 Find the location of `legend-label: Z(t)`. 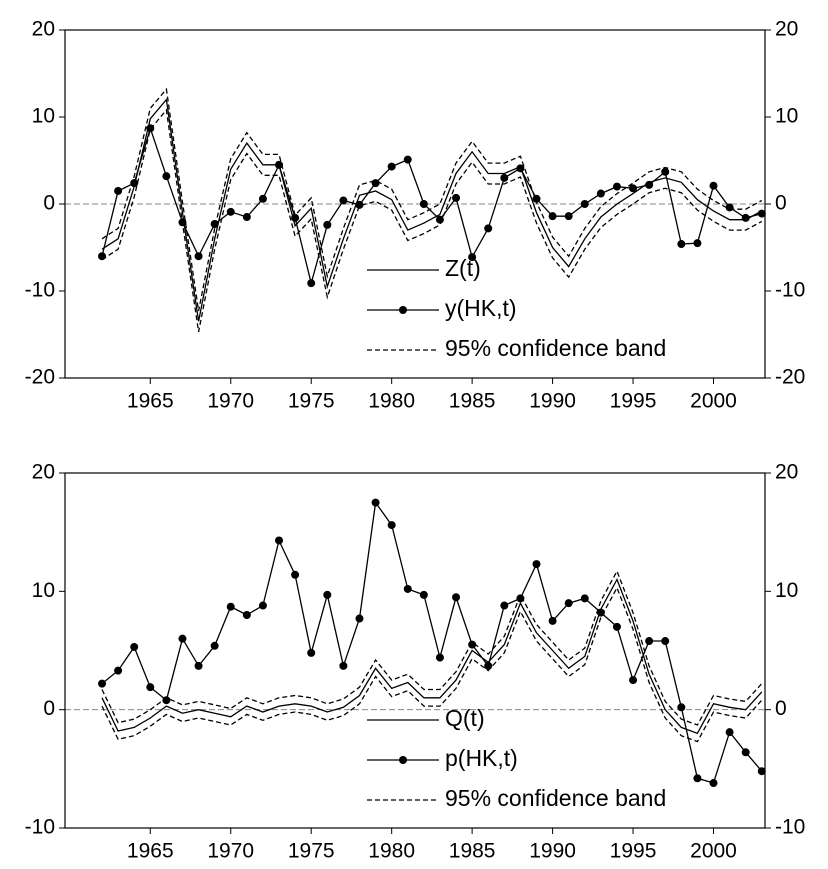

legend-label: Z(t) is located at coordinates (463, 268).